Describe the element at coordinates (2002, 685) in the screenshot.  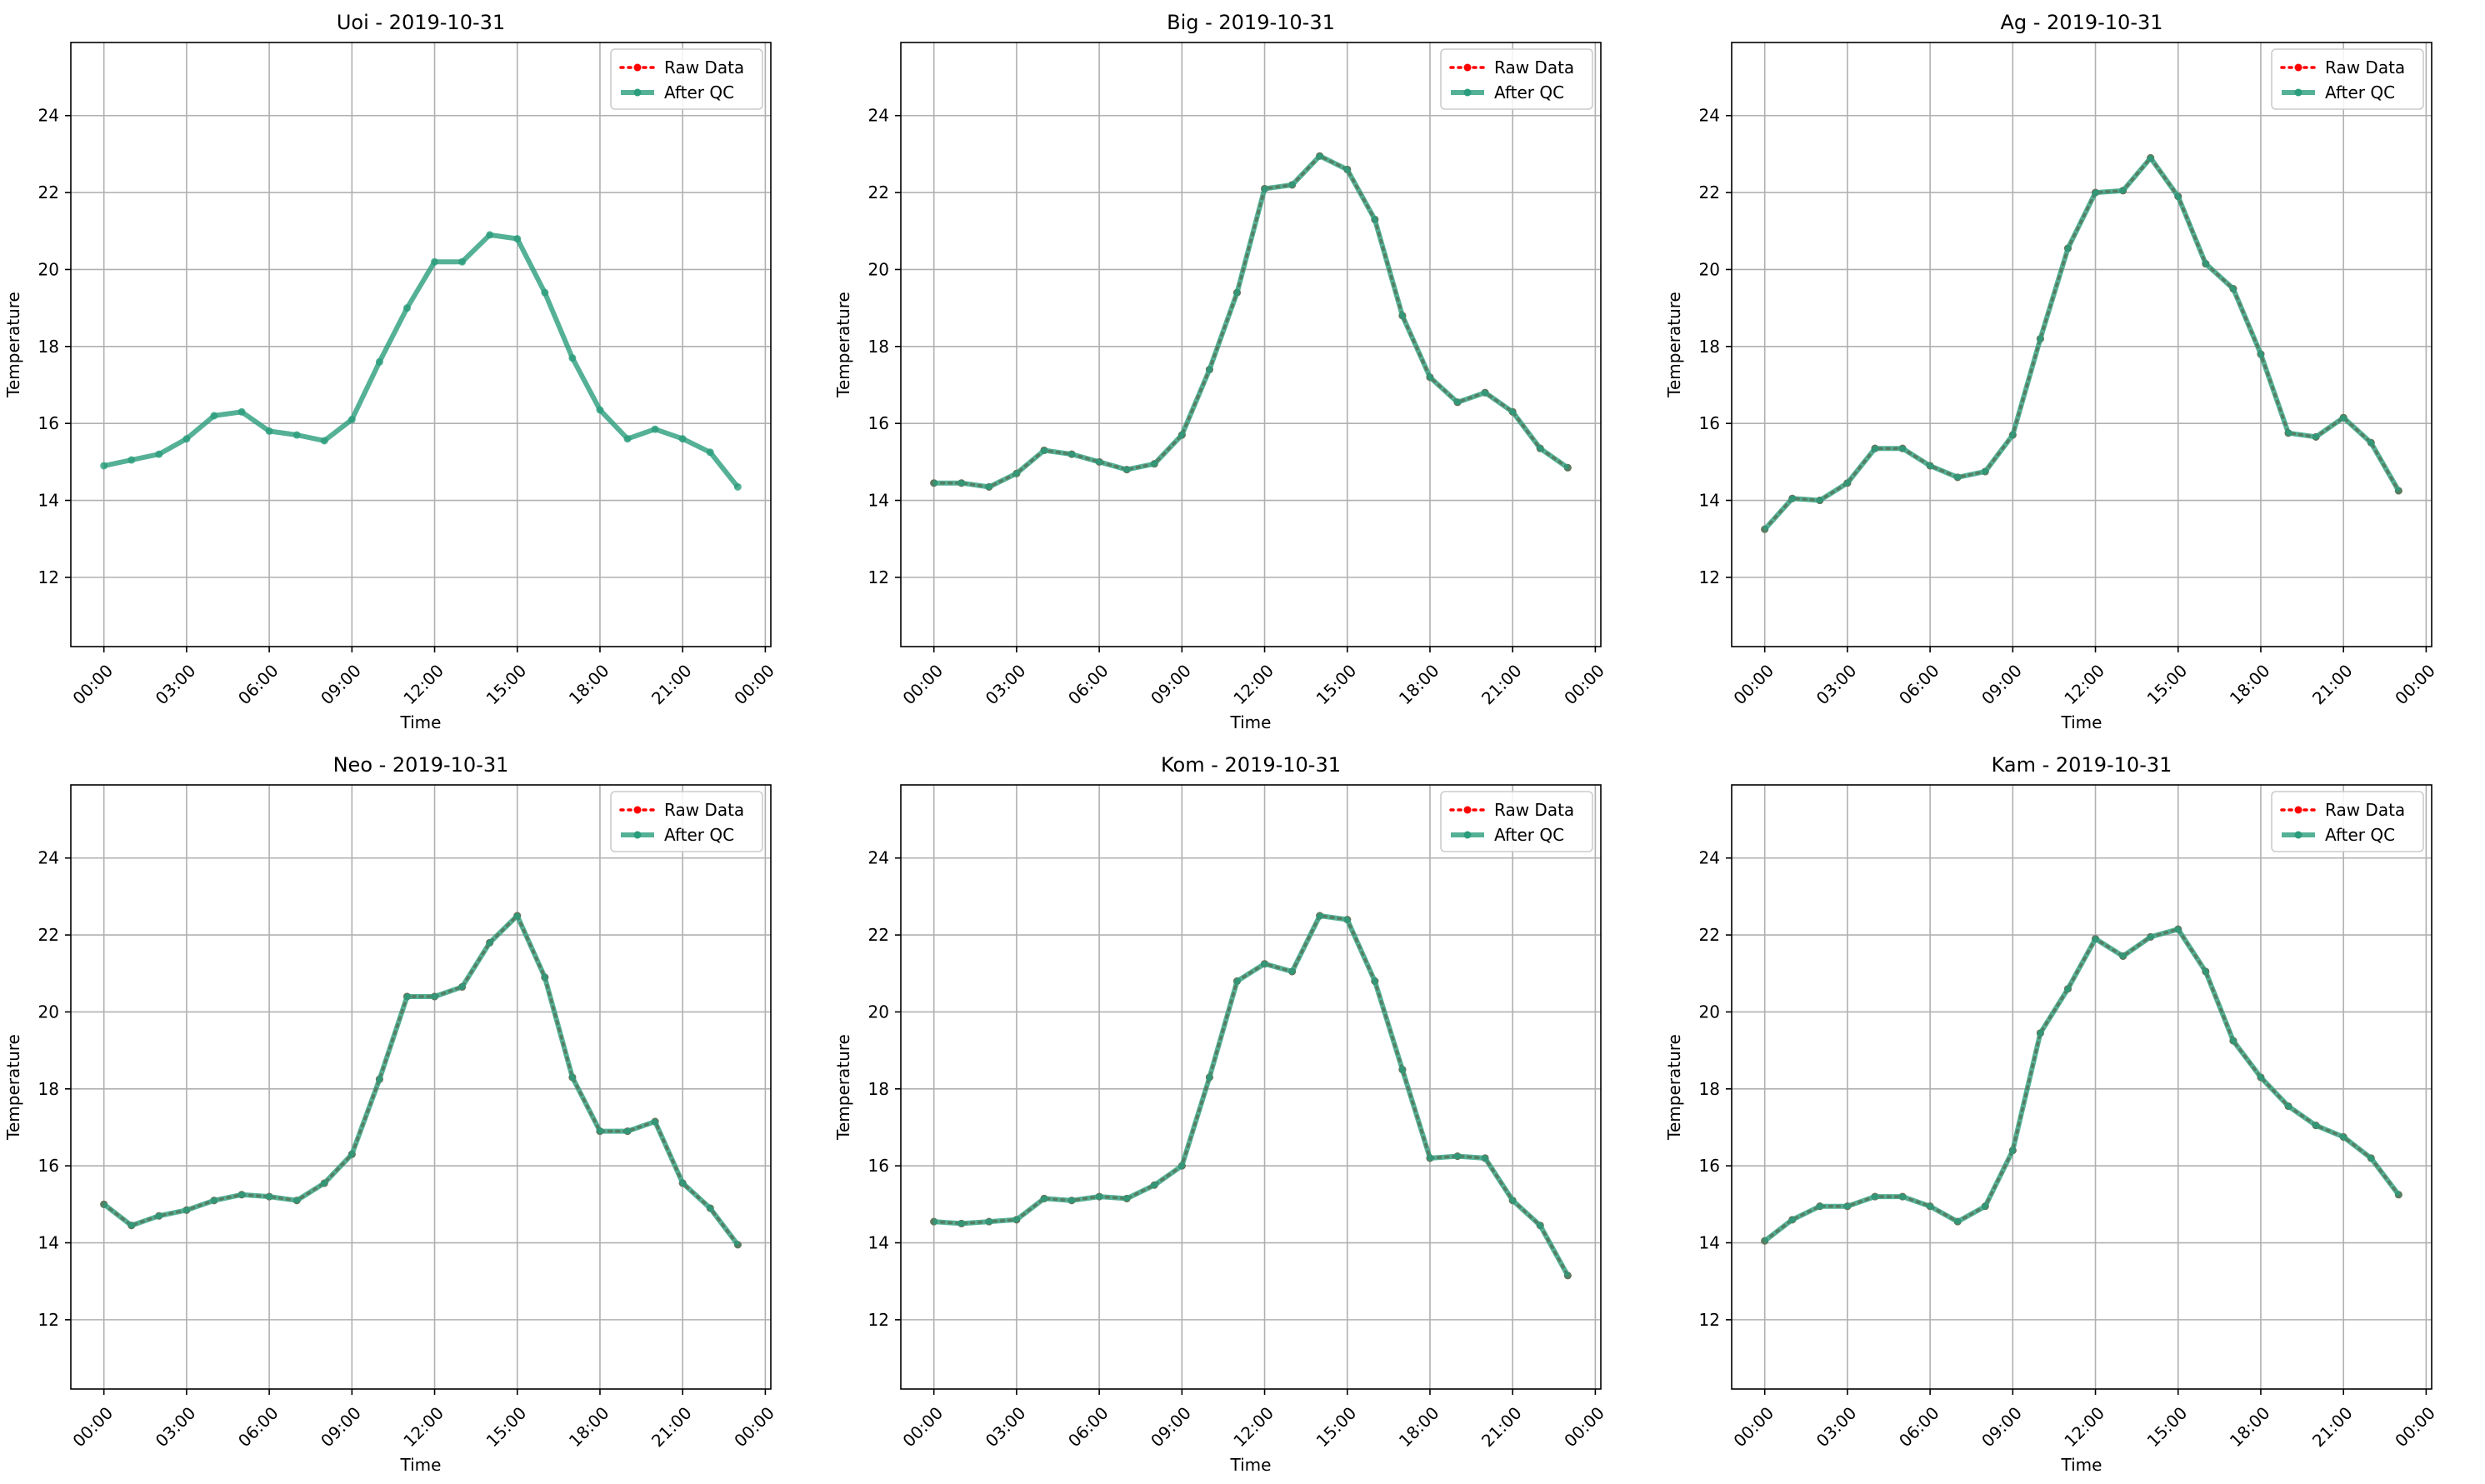
I see `x-tick-label: 09:00` at that location.